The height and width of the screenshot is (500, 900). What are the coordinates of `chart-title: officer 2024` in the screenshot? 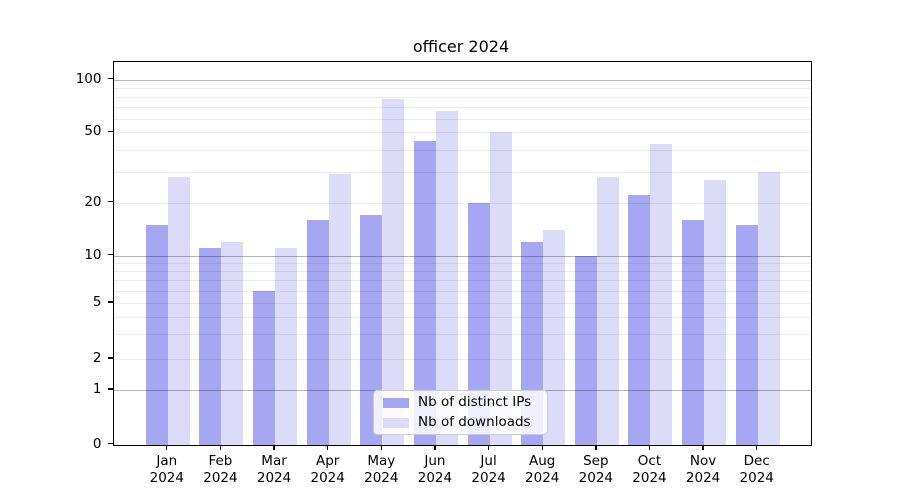 It's located at (461, 46).